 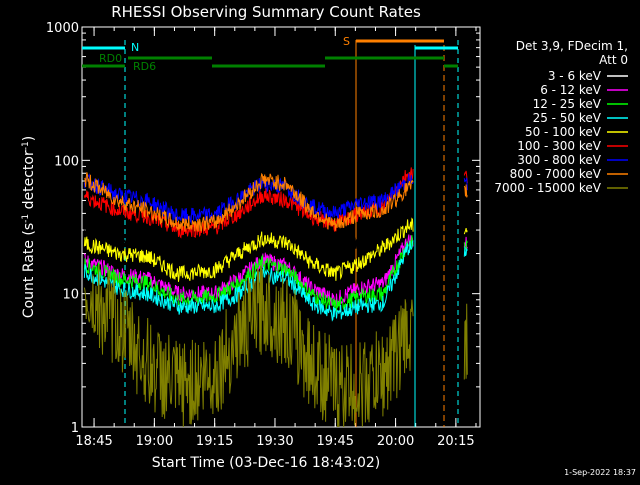 I want to click on timestamp: 1-Sep-2022 18:37, so click(x=600, y=472).